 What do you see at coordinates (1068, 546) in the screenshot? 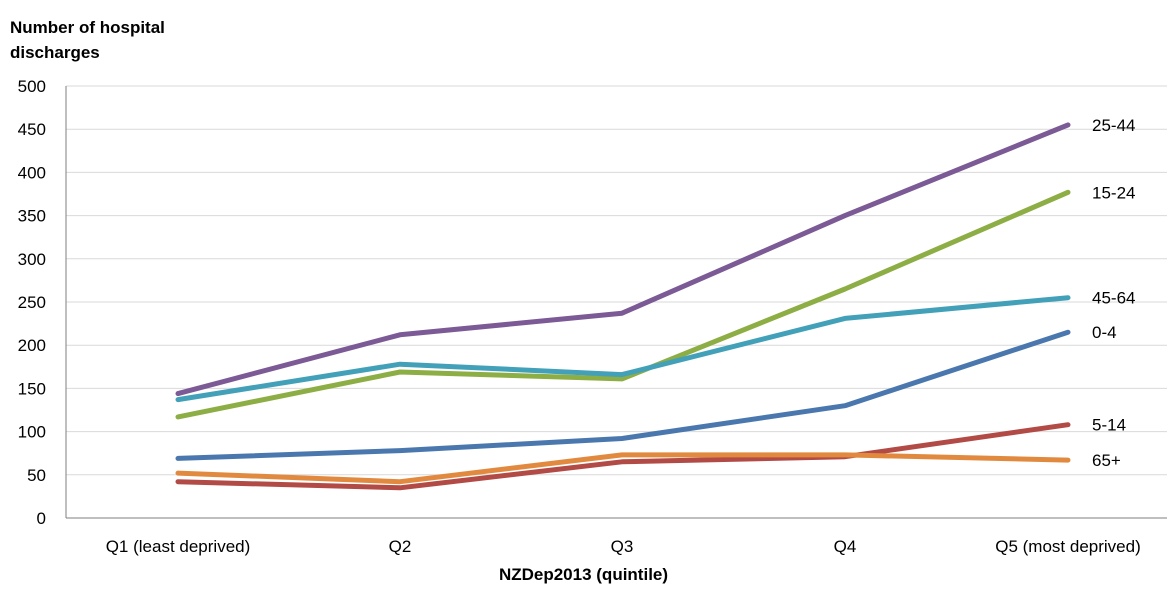
I see `x-tick-label: Q5 (most deprived)` at bounding box center [1068, 546].